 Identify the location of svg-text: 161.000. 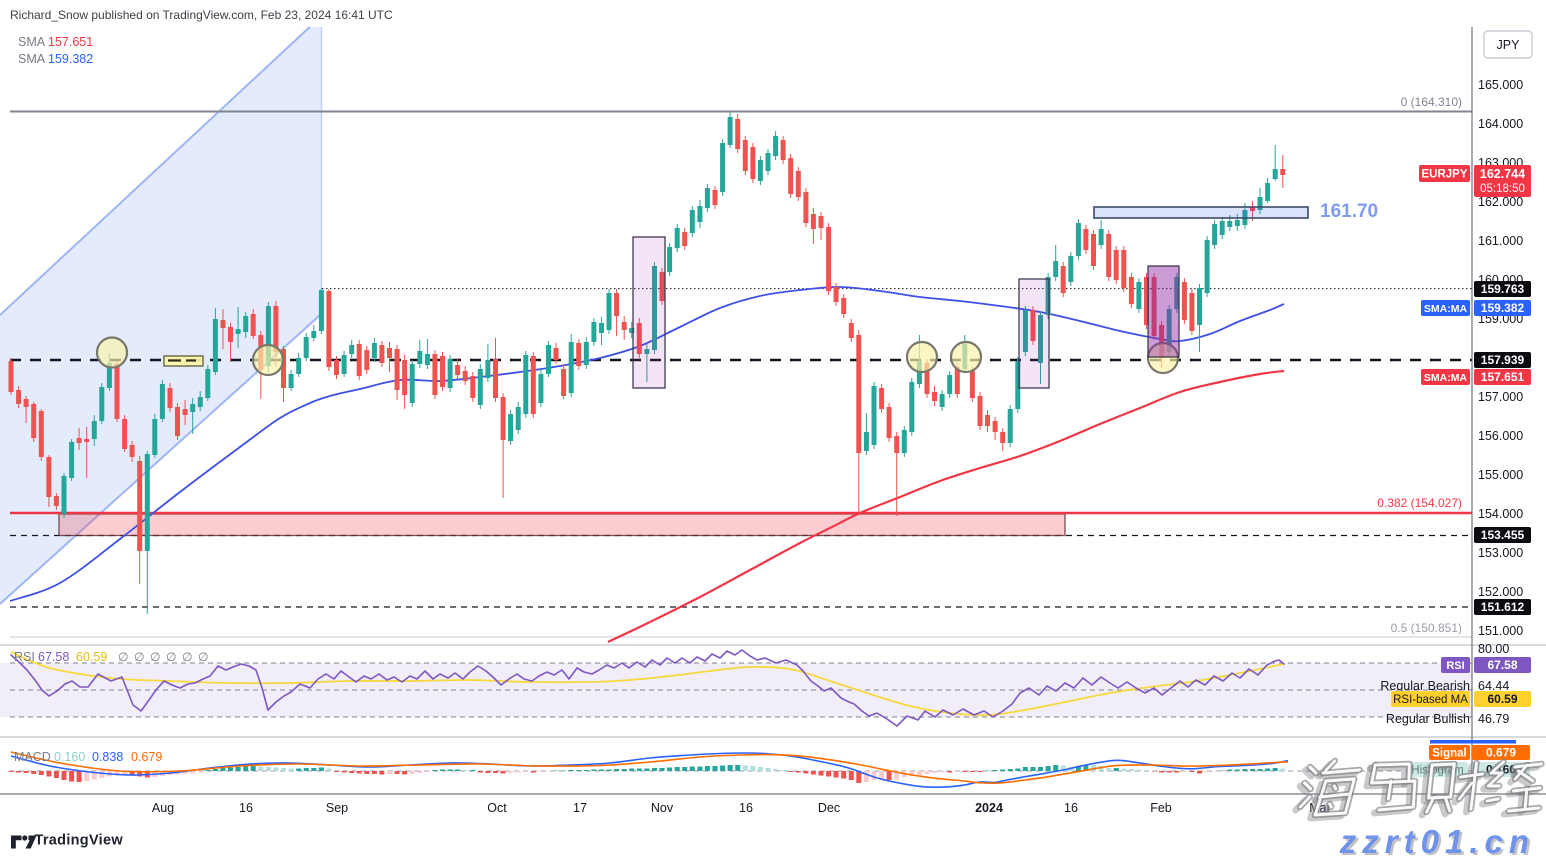
(1500, 241).